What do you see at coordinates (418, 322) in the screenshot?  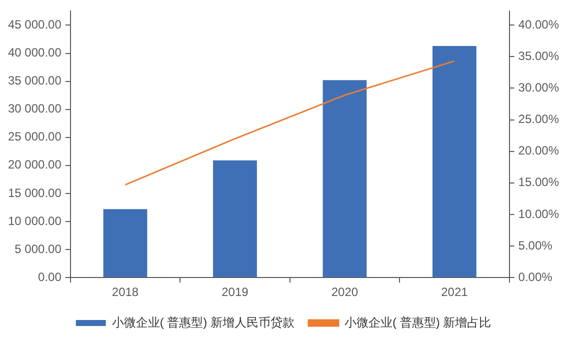 I see `legend-label: 小微企业( 普惠型) 新增占比` at bounding box center [418, 322].